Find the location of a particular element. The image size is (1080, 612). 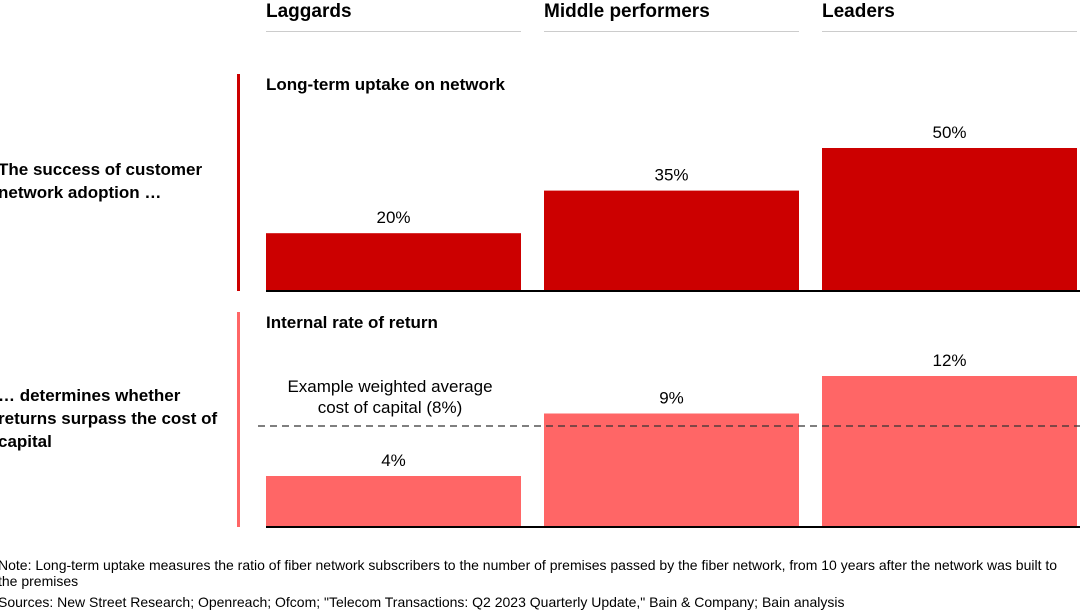

accent-bar-bottom is located at coordinates (238, 419).